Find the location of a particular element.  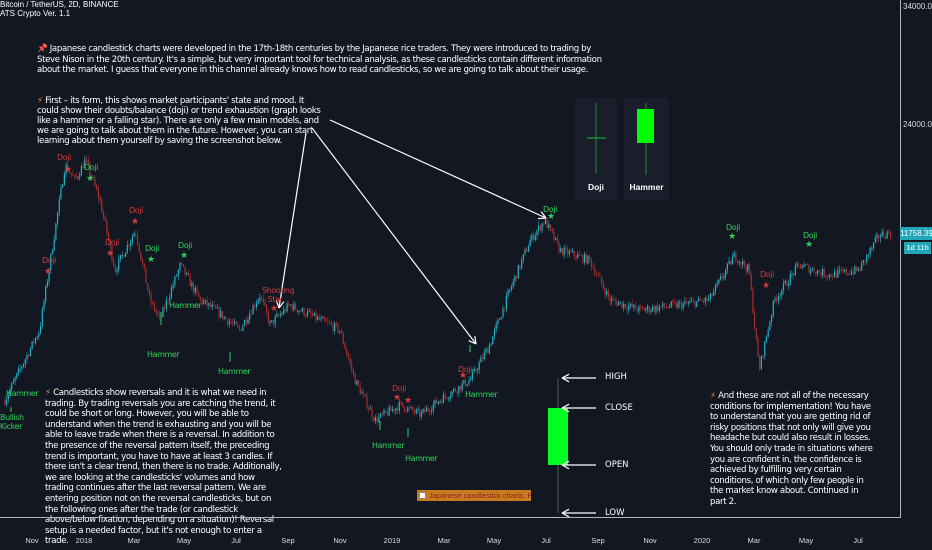

price-axis is located at coordinates (900, 259).